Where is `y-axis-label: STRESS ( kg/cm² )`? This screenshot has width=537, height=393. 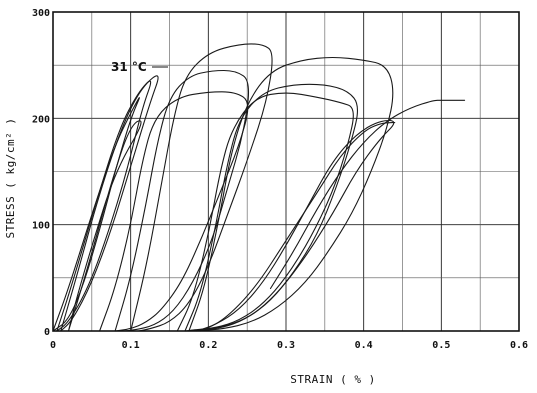
y-axis-label: STRESS ( kg/cm² ) is located at coordinates (10, 177).